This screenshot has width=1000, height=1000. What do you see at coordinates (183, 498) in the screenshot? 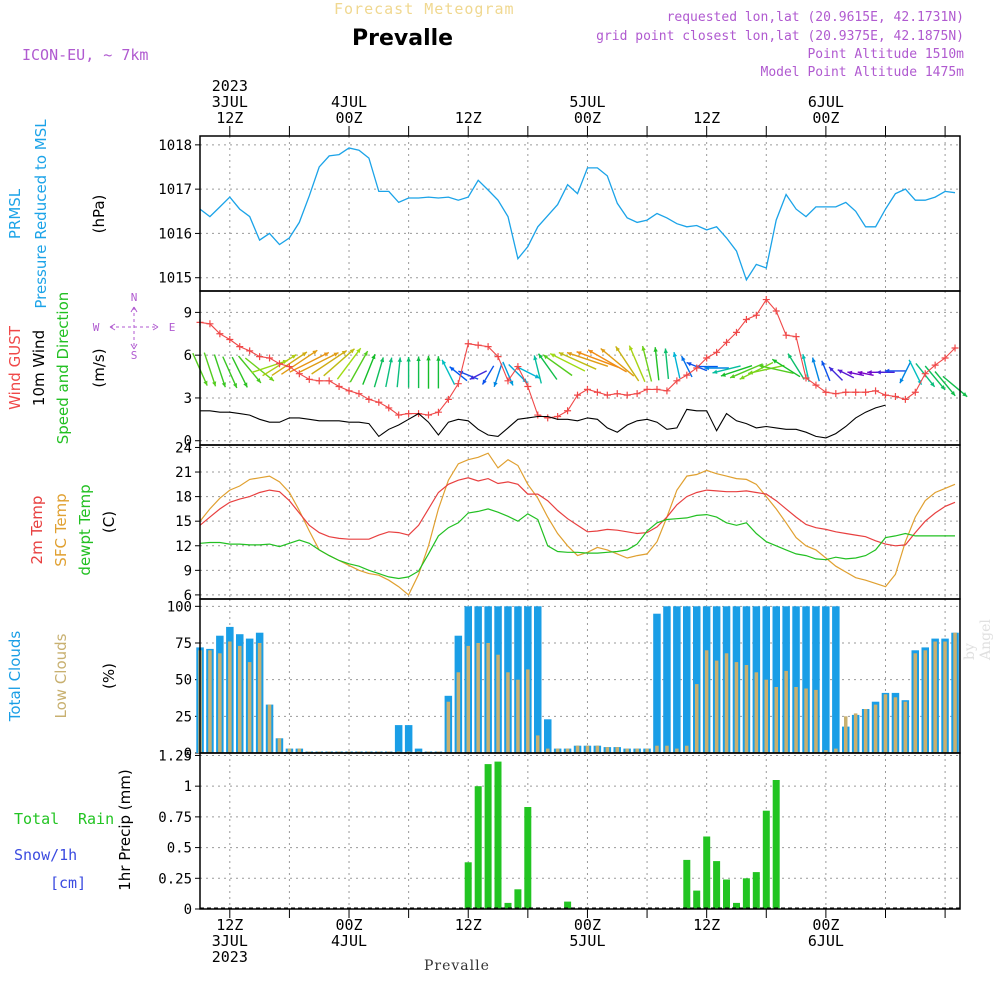
I see `y-tick-label: 18` at bounding box center [183, 498].